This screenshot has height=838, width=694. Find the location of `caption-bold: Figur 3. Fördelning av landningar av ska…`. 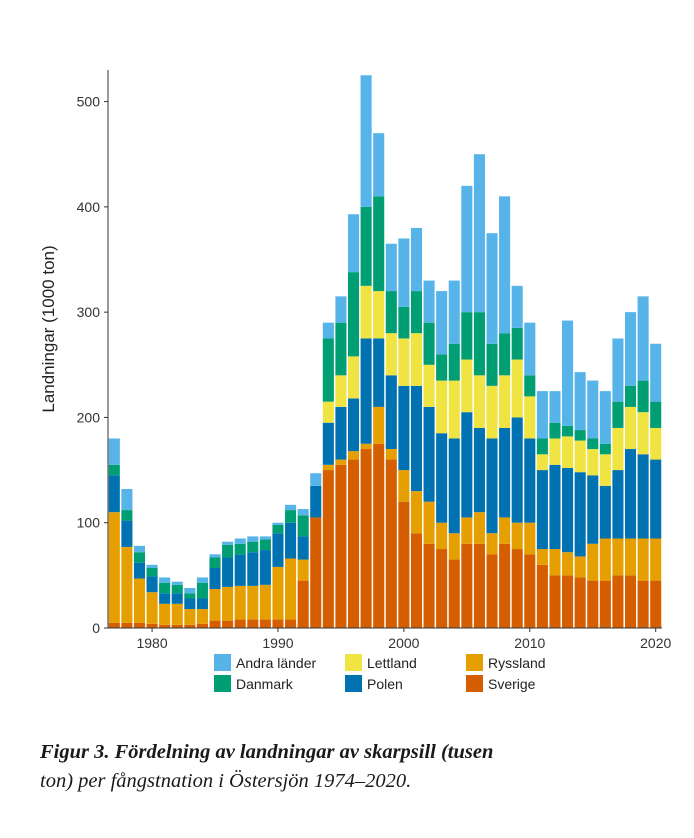

caption-bold: Figur 3. Fördelning av landningar av ska… is located at coordinates (267, 752).